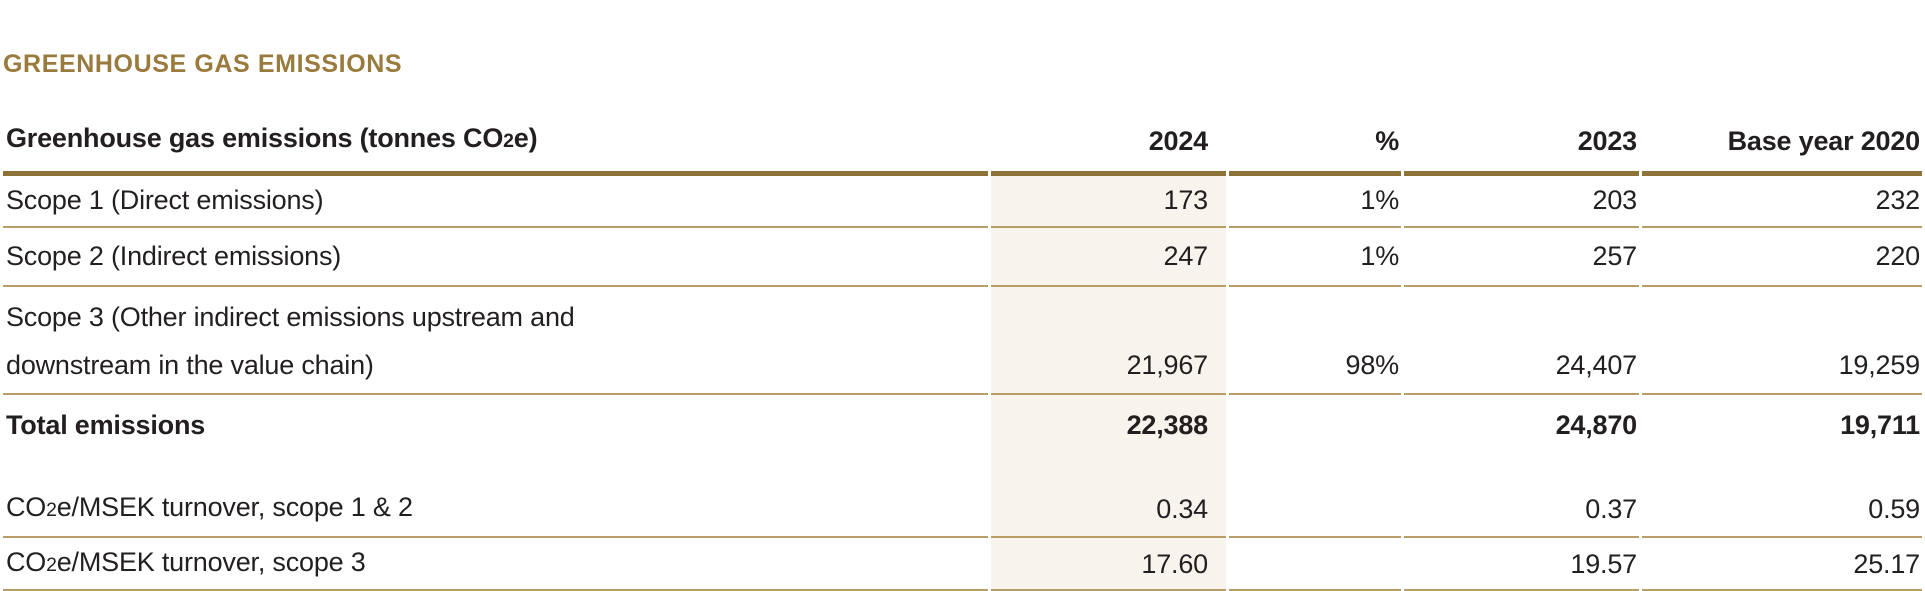  I want to click on cell-2023: 24,407, so click(1521, 341).